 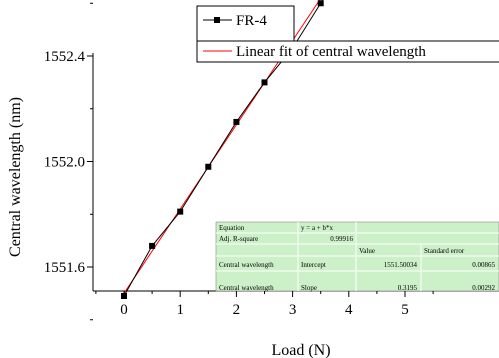 What do you see at coordinates (401, 265) in the screenshot?
I see `fit-table-row-value: 1551.50034` at bounding box center [401, 265].